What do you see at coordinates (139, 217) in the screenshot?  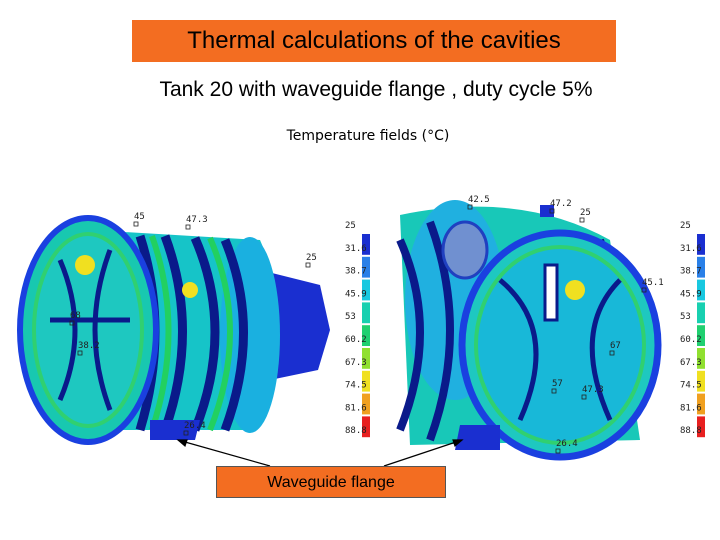 I see `node-label: 45` at bounding box center [139, 217].